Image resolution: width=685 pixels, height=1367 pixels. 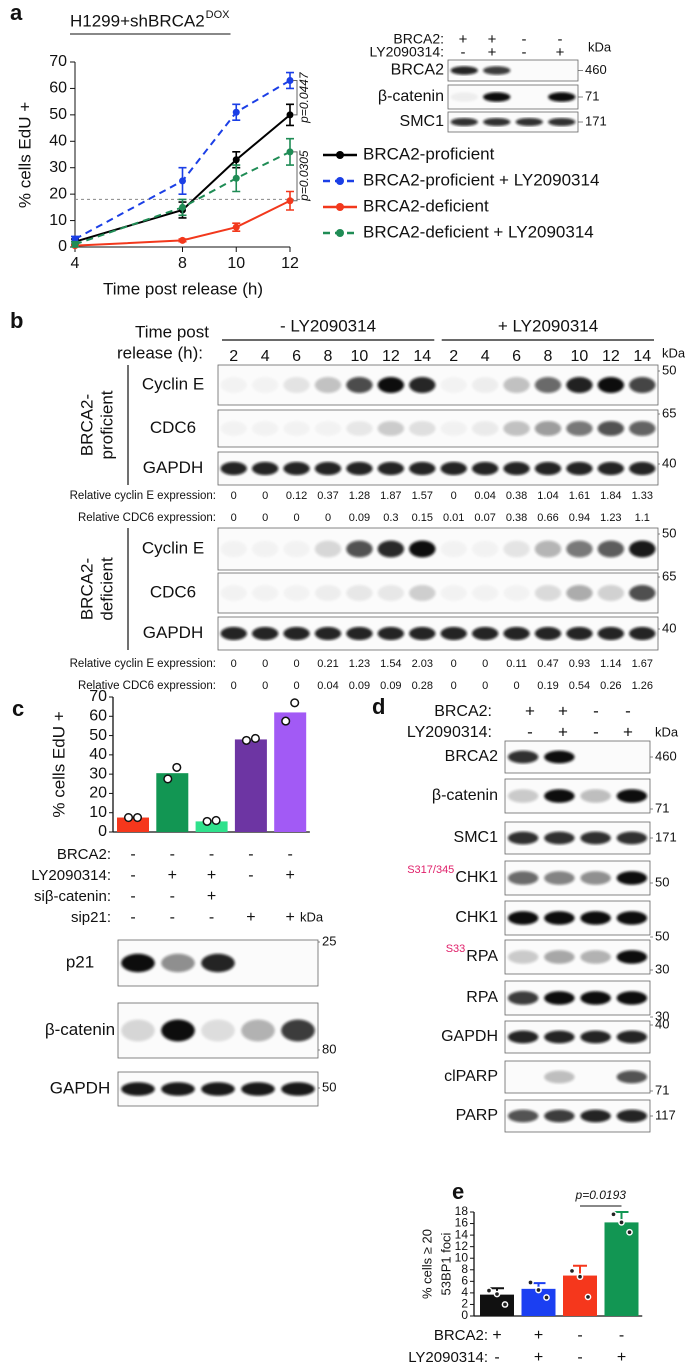 I want to click on y-tick-label: 40, so click(x=58, y=141).